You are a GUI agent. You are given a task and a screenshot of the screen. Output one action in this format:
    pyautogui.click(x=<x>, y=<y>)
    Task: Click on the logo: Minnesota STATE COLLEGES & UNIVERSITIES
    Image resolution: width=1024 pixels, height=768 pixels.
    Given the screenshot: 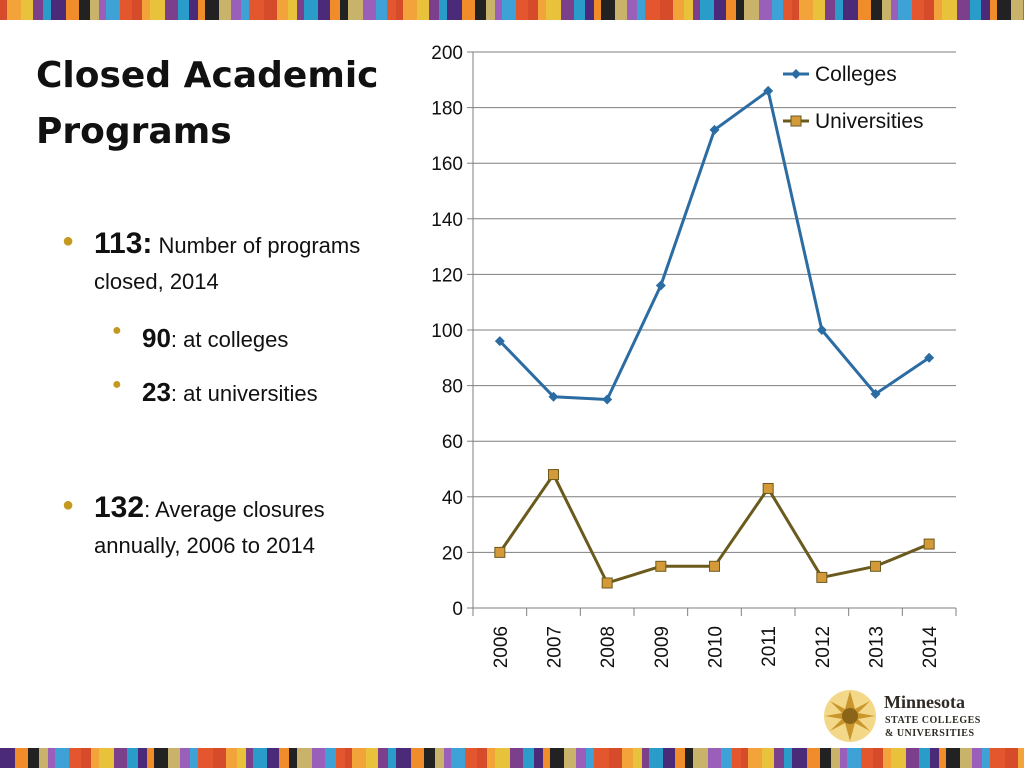 What is the action you would take?
    pyautogui.click(x=907, y=716)
    